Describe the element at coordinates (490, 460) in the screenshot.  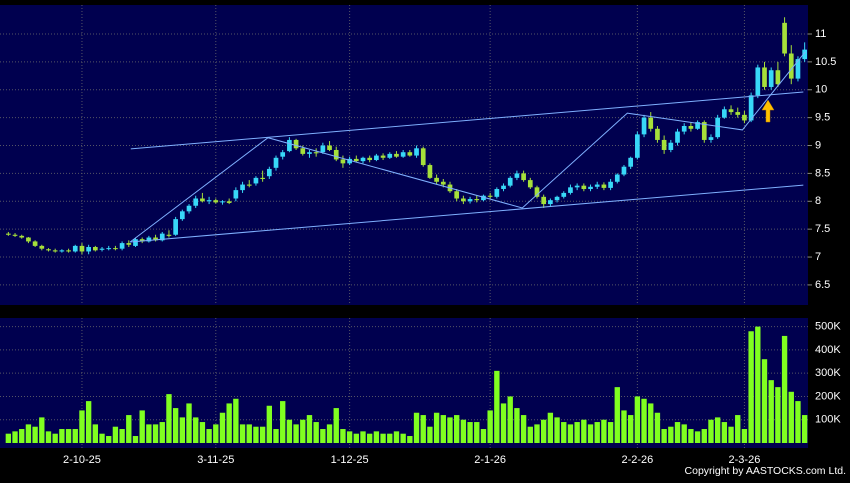
I see `x-tick-label: 2-1-26` at that location.